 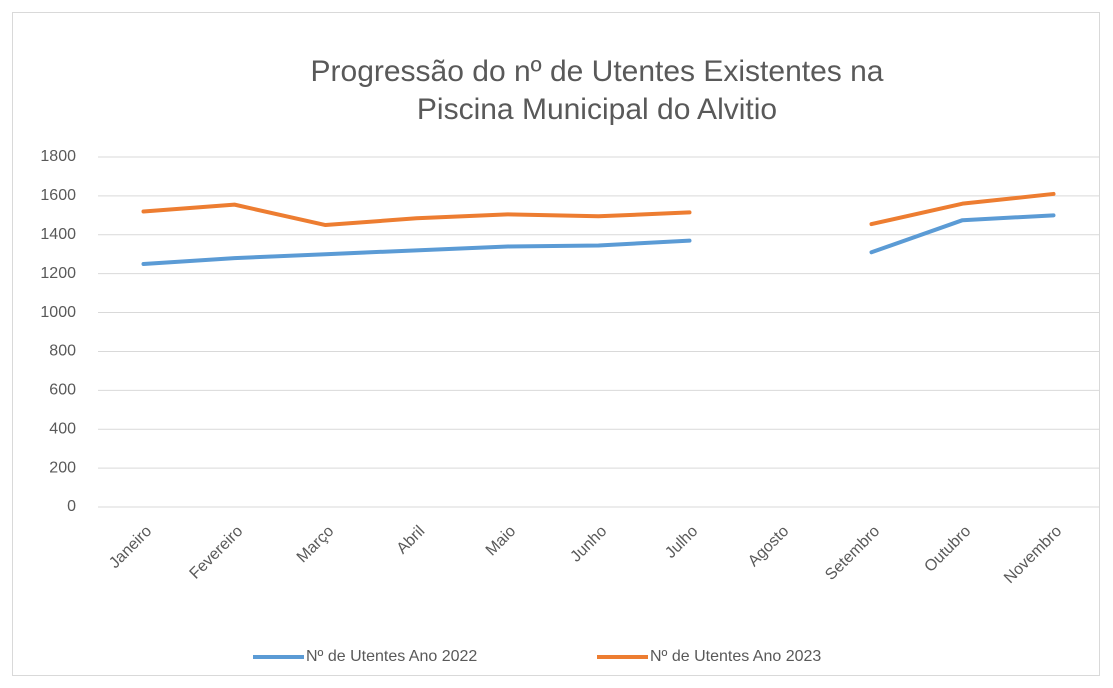 I want to click on y-tick-label: 600, so click(x=62, y=390).